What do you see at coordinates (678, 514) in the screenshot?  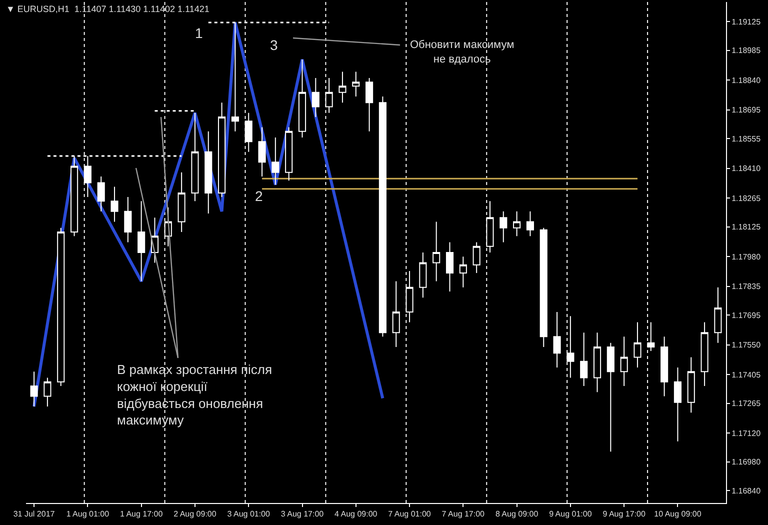 I see `x-tick-label: 10 Aug 09:00` at bounding box center [678, 514].